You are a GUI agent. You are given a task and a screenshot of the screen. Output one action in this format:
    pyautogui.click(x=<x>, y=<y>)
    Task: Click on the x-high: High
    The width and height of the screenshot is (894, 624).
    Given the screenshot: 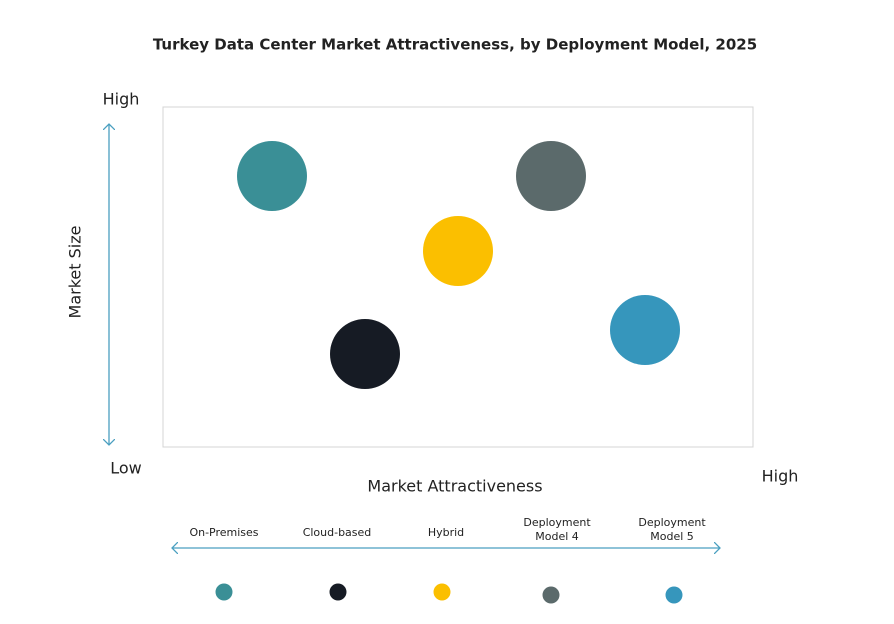 What is the action you would take?
    pyautogui.click(x=780, y=476)
    